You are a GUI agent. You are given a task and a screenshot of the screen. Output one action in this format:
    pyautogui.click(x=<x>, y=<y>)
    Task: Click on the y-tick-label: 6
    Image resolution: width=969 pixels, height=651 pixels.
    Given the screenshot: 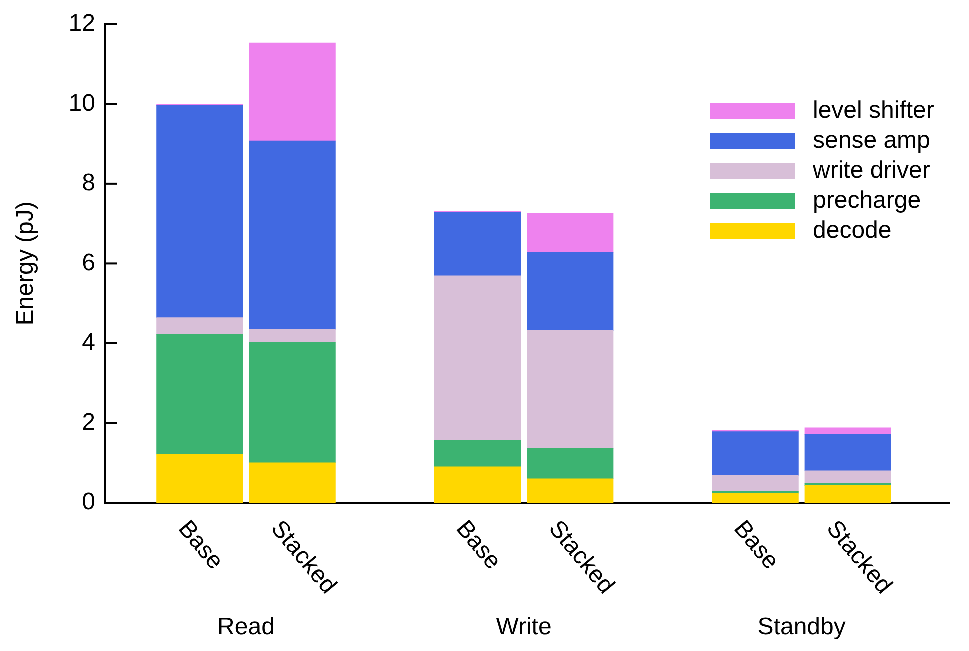 What is the action you would take?
    pyautogui.click(x=89, y=262)
    